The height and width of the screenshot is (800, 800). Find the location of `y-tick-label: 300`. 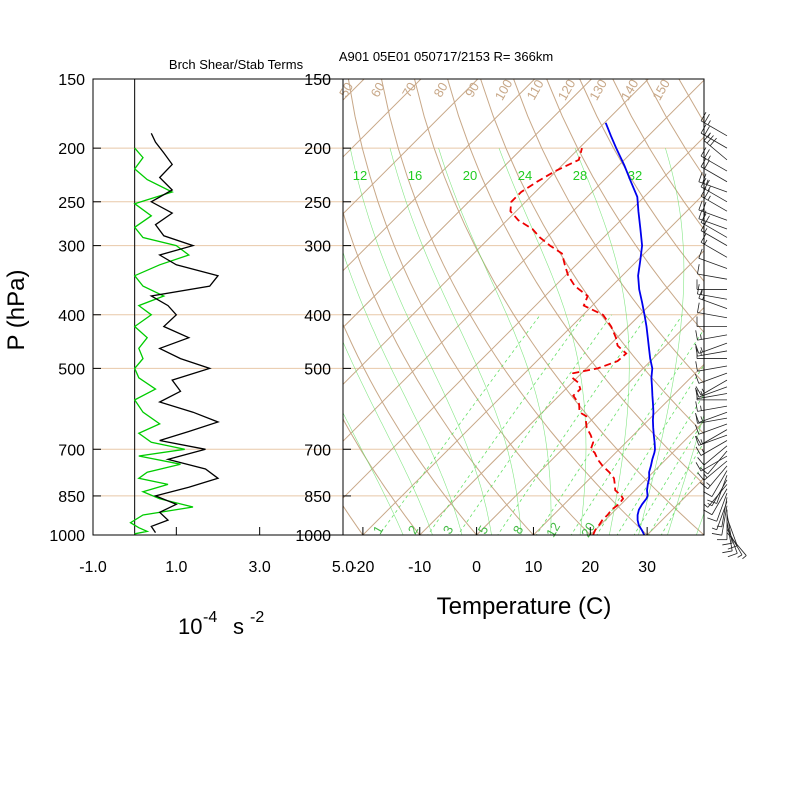

y-tick-label: 300 is located at coordinates (317, 247).